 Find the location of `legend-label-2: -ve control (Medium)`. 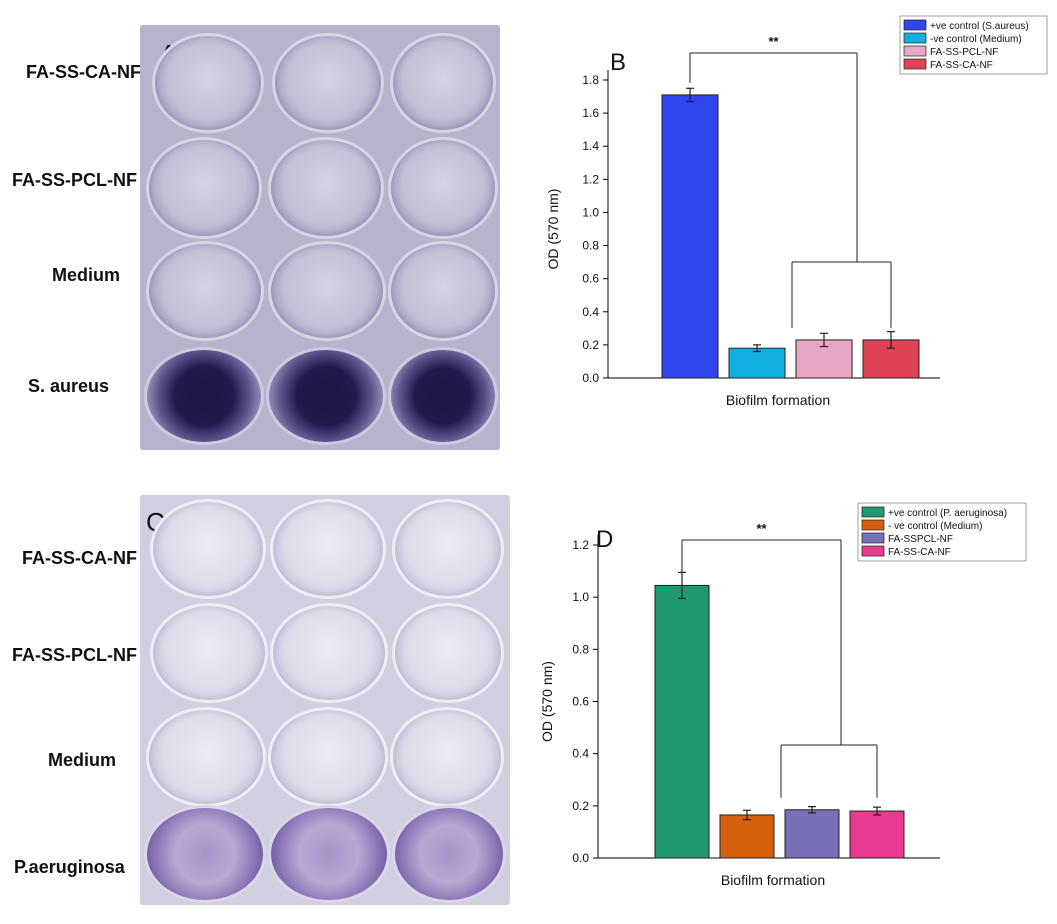

legend-label-2: -ve control (Medium) is located at coordinates (976, 39).